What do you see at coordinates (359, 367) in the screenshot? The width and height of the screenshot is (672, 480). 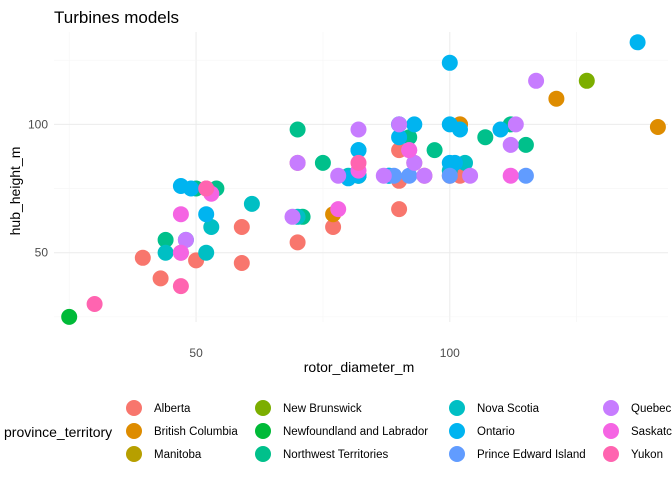 I see `x-axis-title: rotor_diameter_m` at bounding box center [359, 367].